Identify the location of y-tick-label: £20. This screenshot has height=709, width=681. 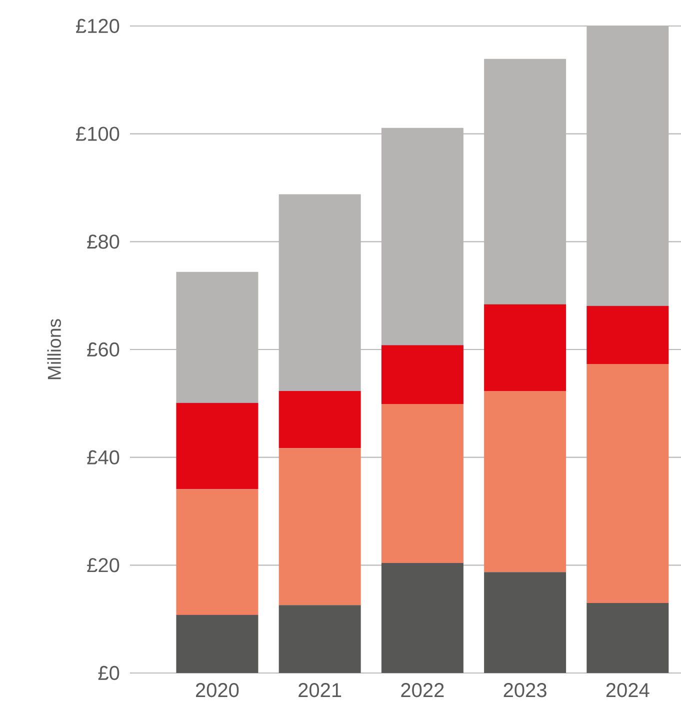
(103, 565).